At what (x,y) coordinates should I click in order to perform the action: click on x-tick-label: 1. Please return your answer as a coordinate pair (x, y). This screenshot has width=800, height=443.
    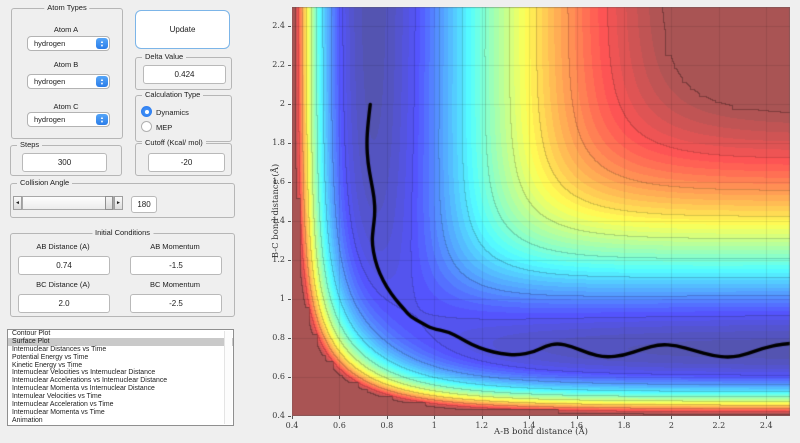
    Looking at the image, I should click on (434, 425).